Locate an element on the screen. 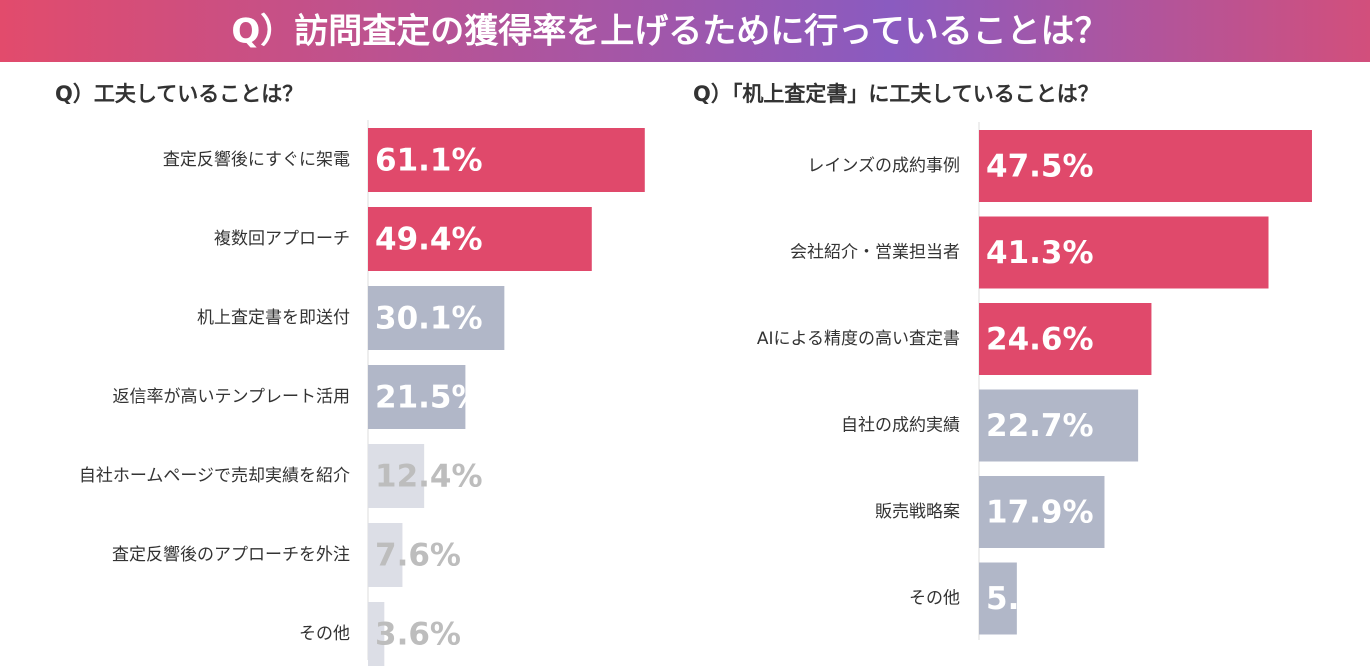 Image resolution: width=1370 pixels, height=671 pixels. chart-subtitle: Q）「机上査定書」に工夫していることは？ is located at coordinates (896, 94).